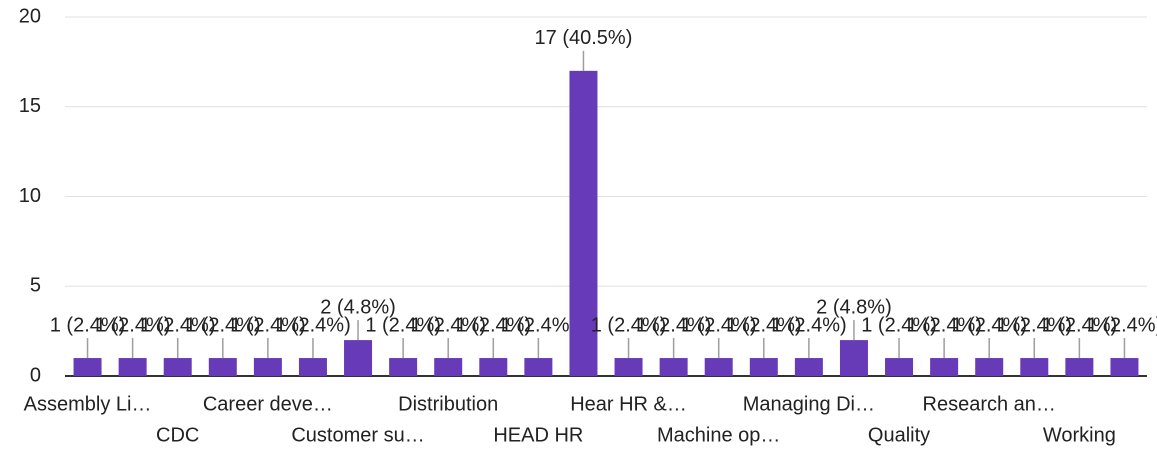 This screenshot has width=1157, height=450. Describe the element at coordinates (30, 16) in the screenshot. I see `y-tick-label: 20` at that location.